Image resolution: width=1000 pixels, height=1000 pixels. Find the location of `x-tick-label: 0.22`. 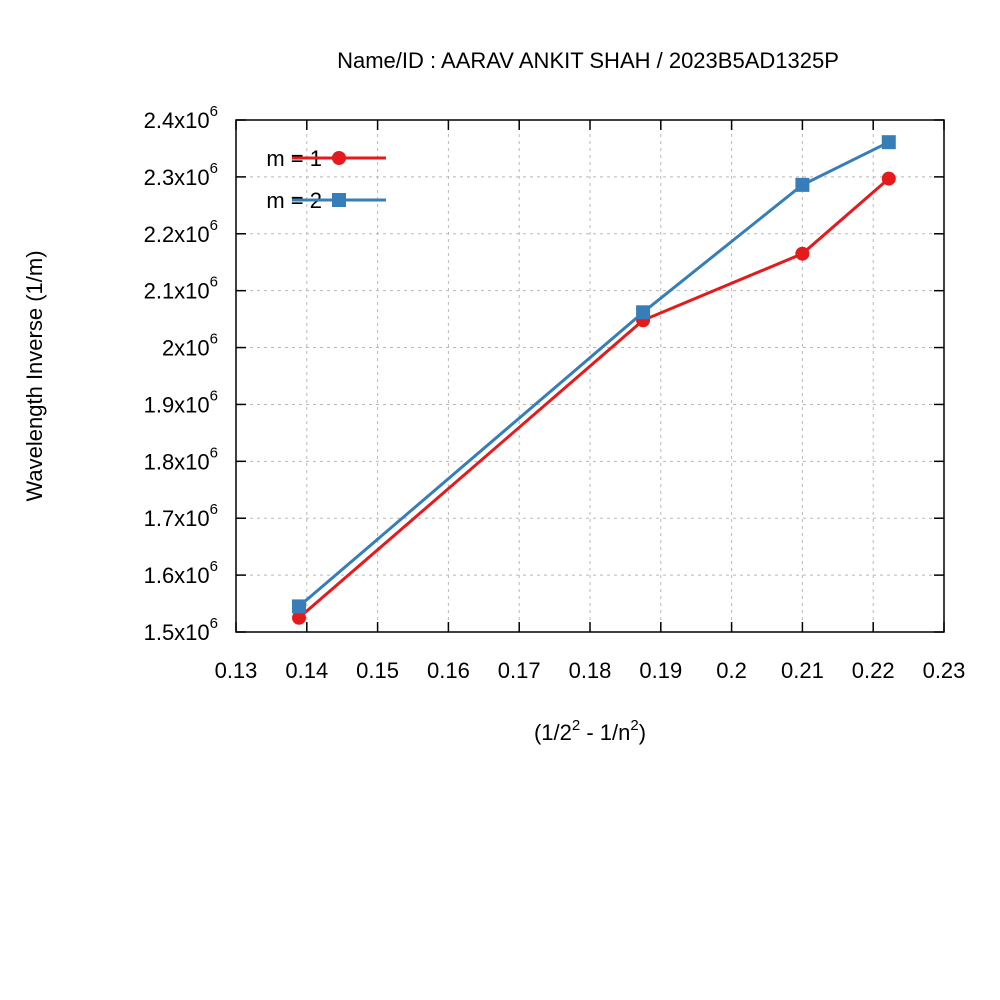

x-tick-label: 0.22 is located at coordinates (873, 670).